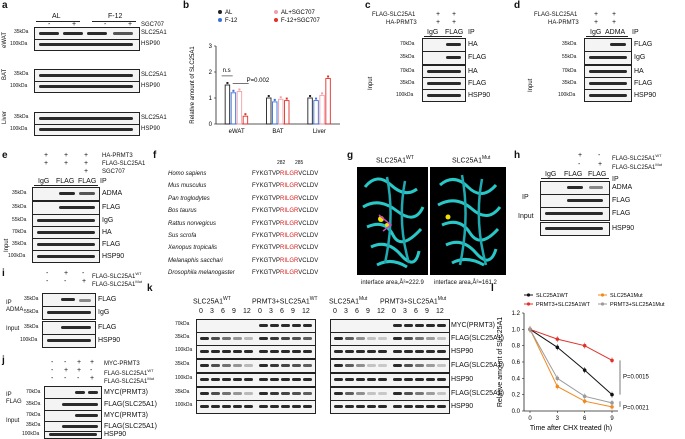 This screenshot has width=685, height=439. I want to click on row-label: HSP90, so click(462, 379).